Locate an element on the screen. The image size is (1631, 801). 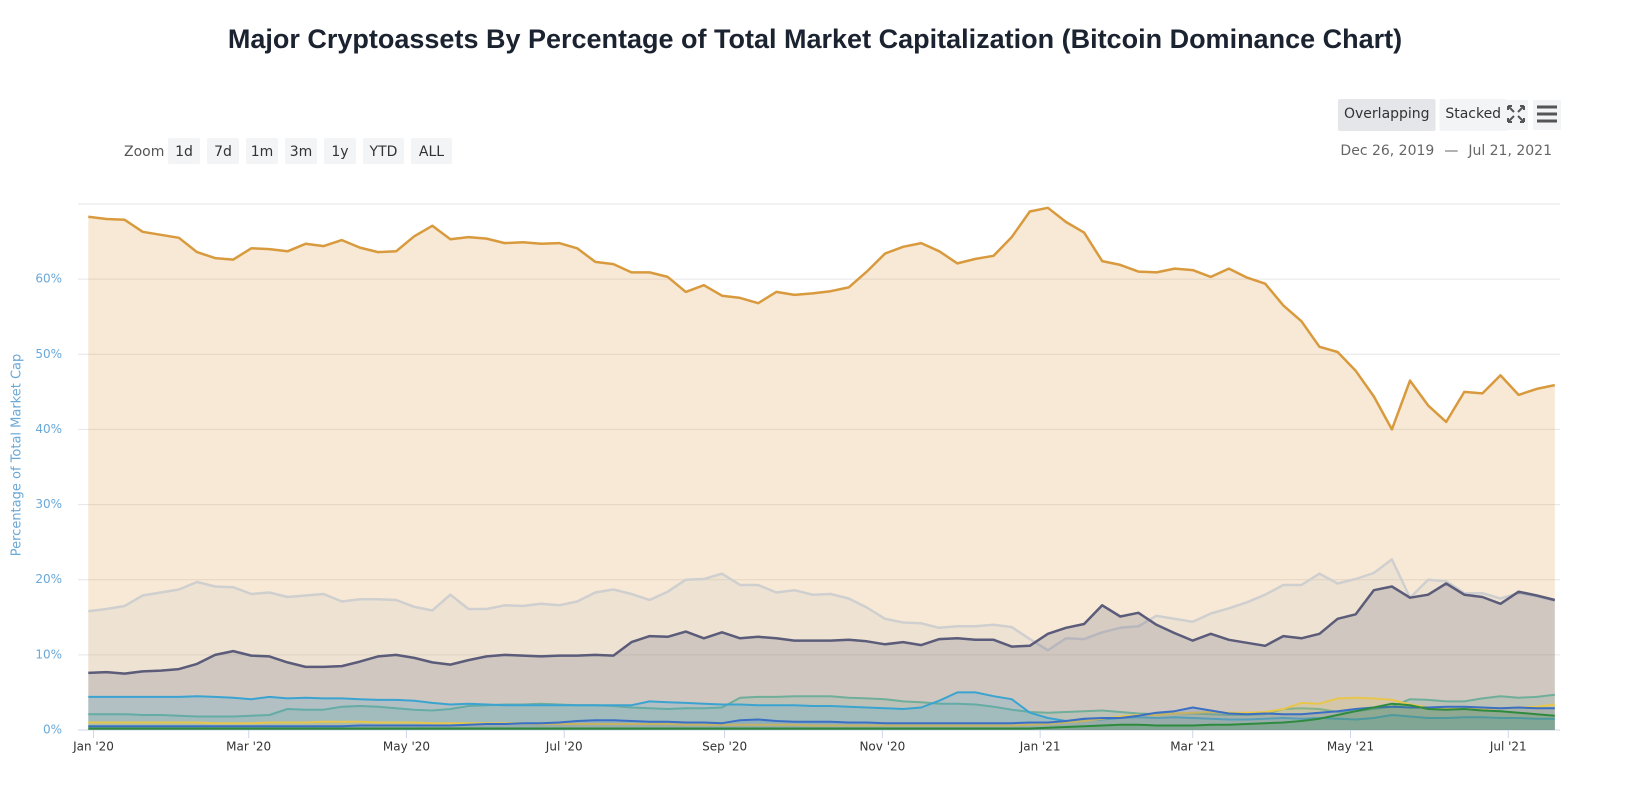
date-range: Dec 26, 2019 — Jul 21, 2021 is located at coordinates (1446, 151).